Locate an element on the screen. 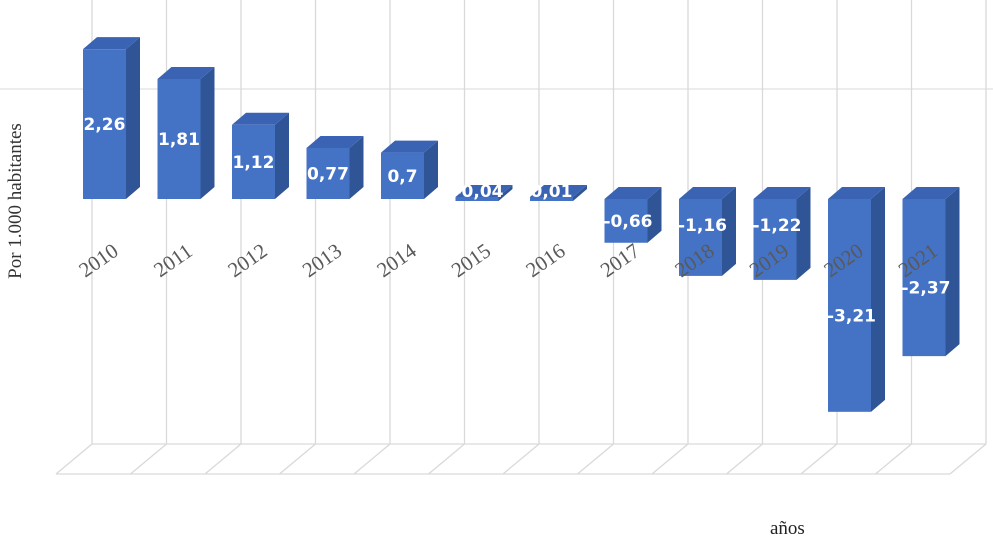 This screenshot has width=993, height=545. bar-2019 is located at coordinates (782, 233).